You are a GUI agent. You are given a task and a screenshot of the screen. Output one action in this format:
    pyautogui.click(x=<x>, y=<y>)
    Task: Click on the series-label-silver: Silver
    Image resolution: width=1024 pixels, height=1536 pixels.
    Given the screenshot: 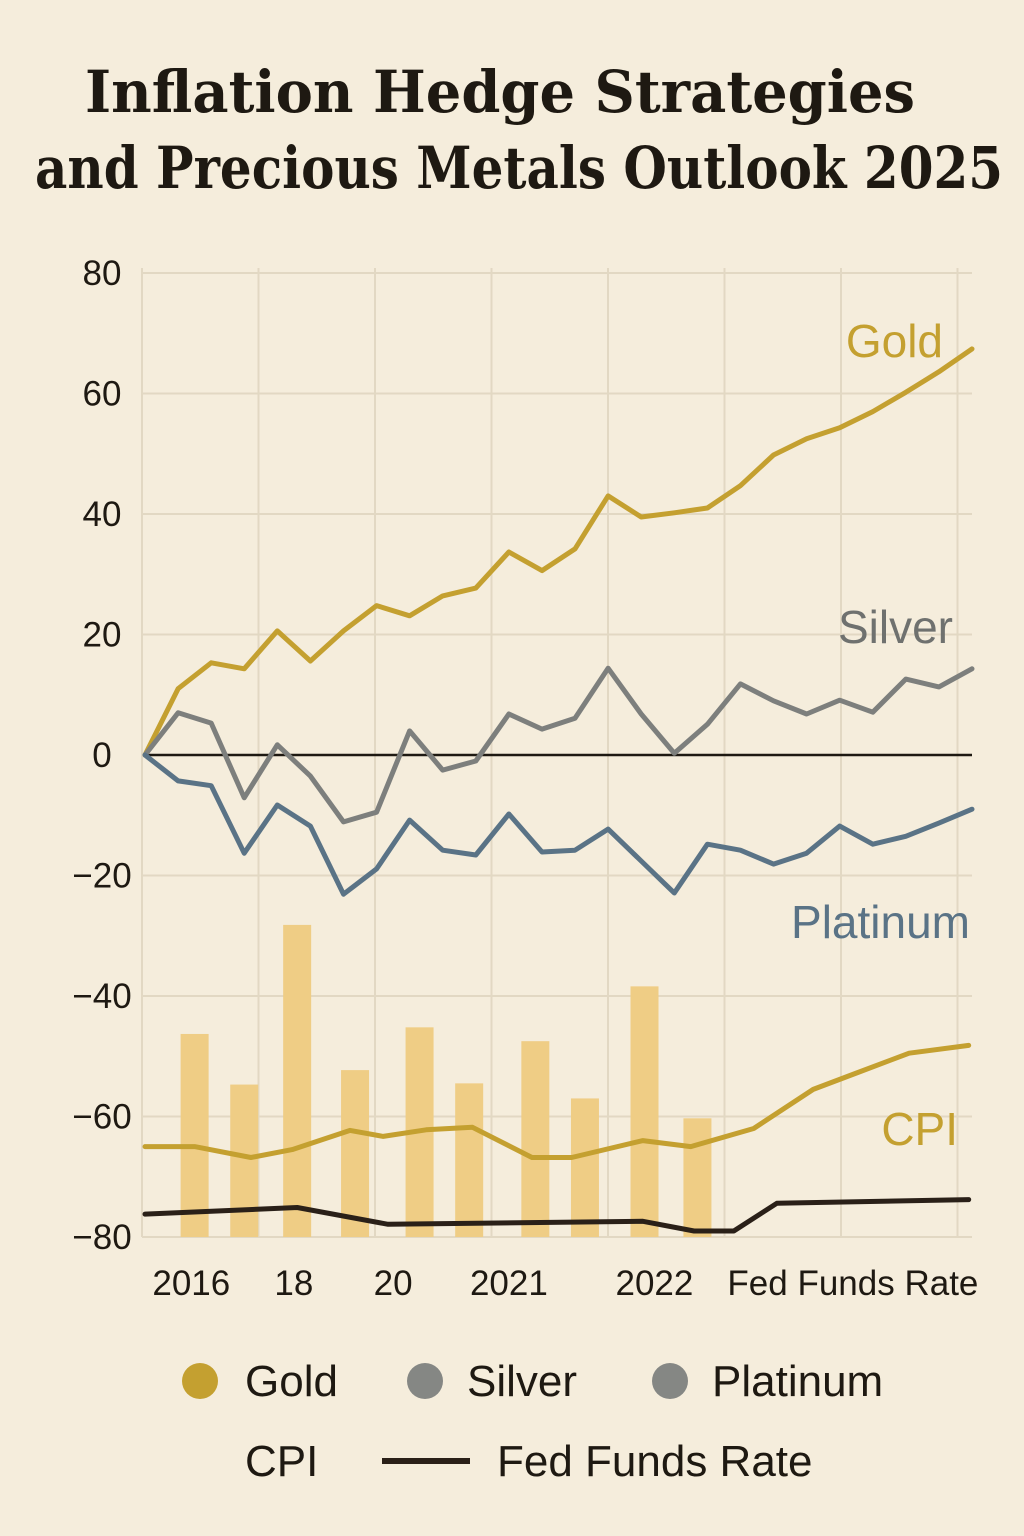 What is the action you would take?
    pyautogui.click(x=895, y=627)
    